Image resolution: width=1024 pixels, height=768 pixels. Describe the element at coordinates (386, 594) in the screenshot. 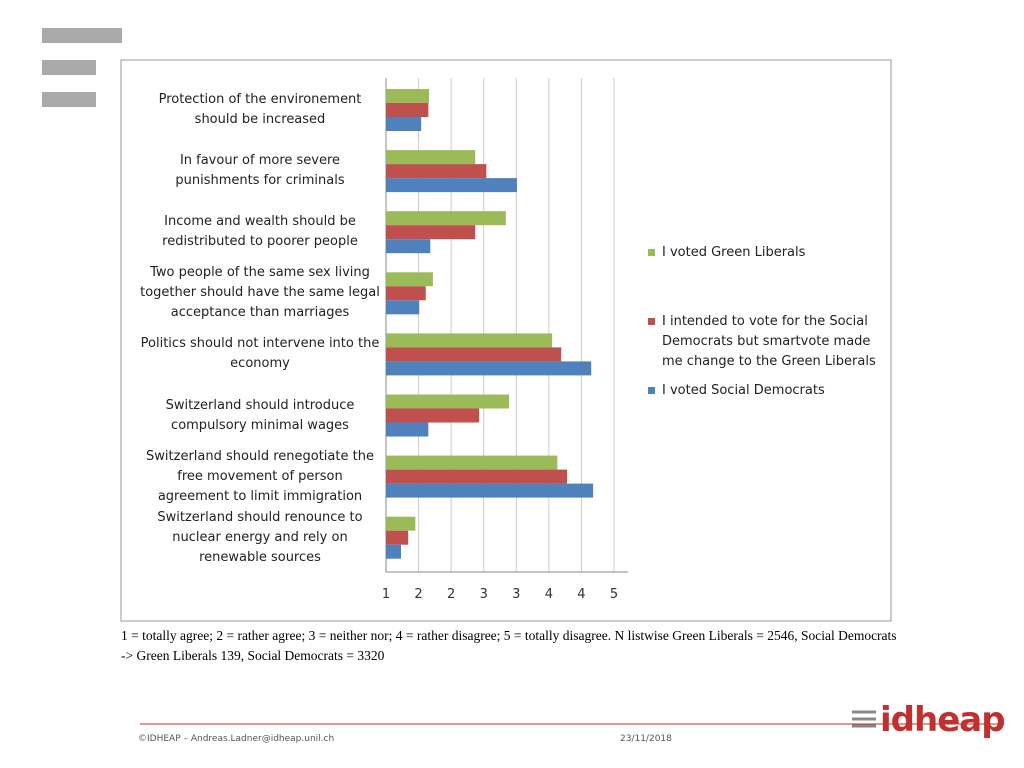

I see `x-tick-label: 1` at that location.